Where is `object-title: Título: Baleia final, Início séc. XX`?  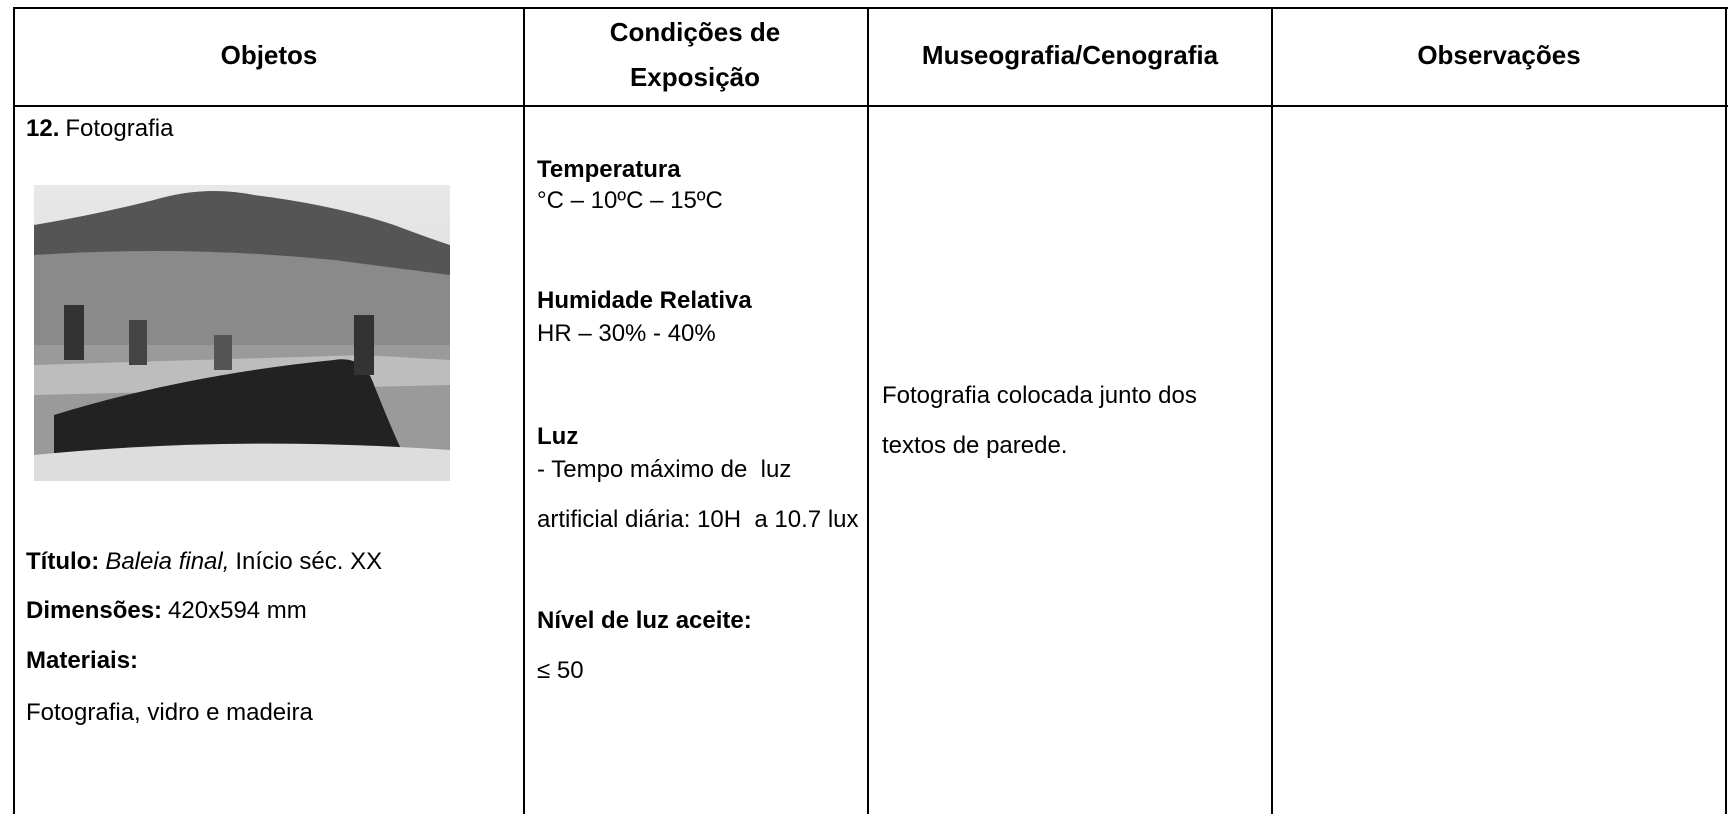
object-title: Título: Baleia final, Início séc. XX is located at coordinates (204, 562).